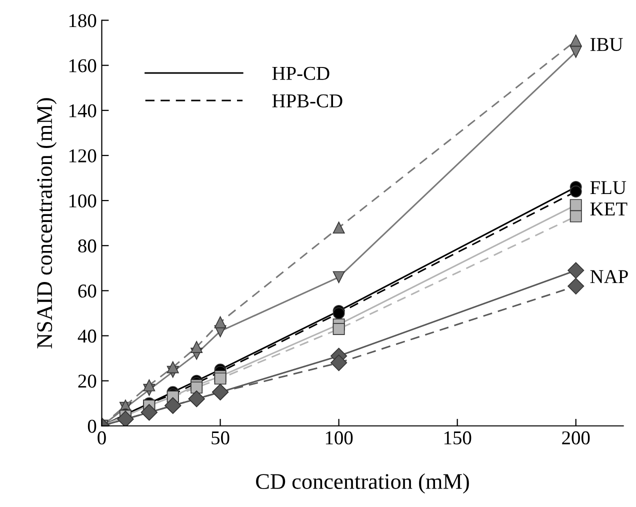 This screenshot has width=636, height=507. Describe the element at coordinates (87, 291) in the screenshot. I see `y-tick-label: 60` at that location.